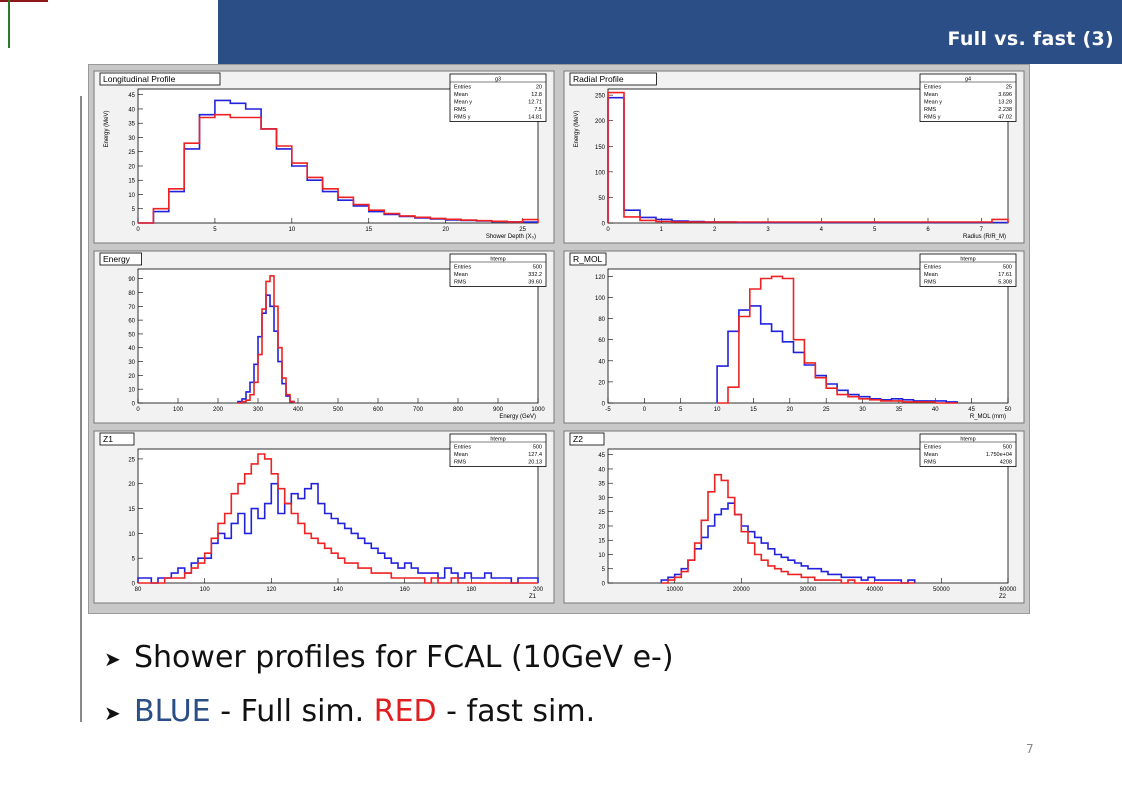 This screenshot has height=794, width=1122. What do you see at coordinates (108, 439) in the screenshot?
I see `panel-title: Z1` at bounding box center [108, 439].